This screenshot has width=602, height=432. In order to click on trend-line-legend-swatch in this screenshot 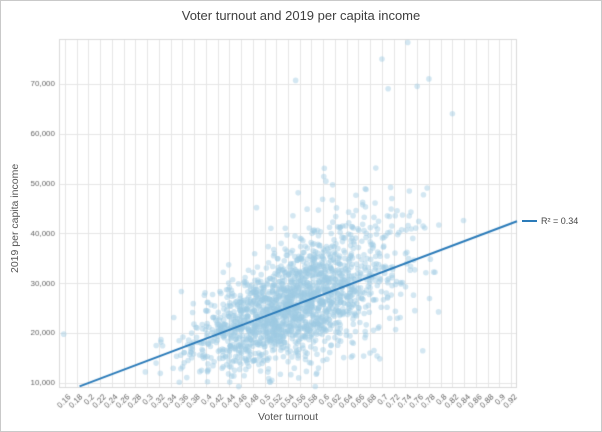, I will do `click(529, 221)`.